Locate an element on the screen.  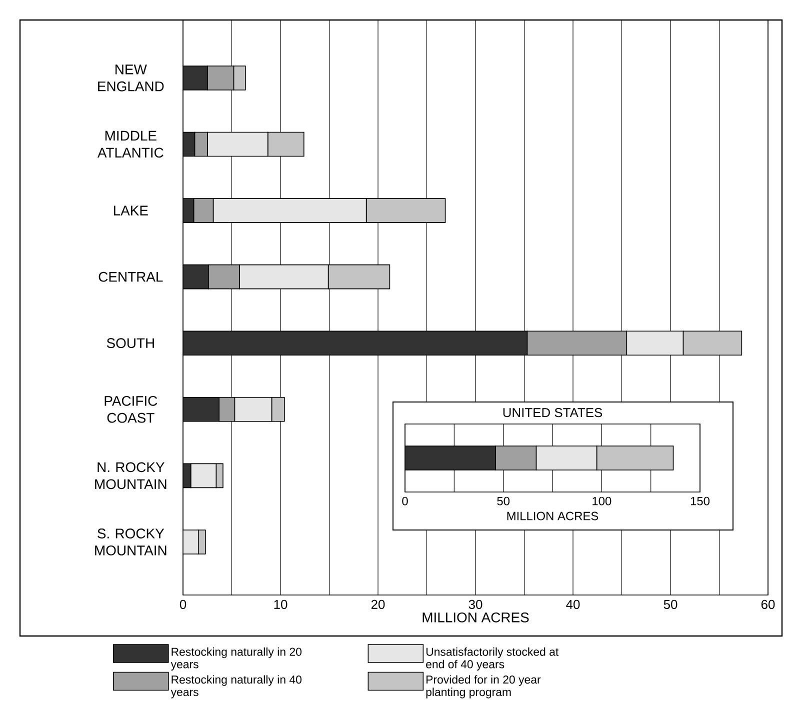
y-tick-label: MIDDLE ATLANTIC is located at coordinates (130, 144).